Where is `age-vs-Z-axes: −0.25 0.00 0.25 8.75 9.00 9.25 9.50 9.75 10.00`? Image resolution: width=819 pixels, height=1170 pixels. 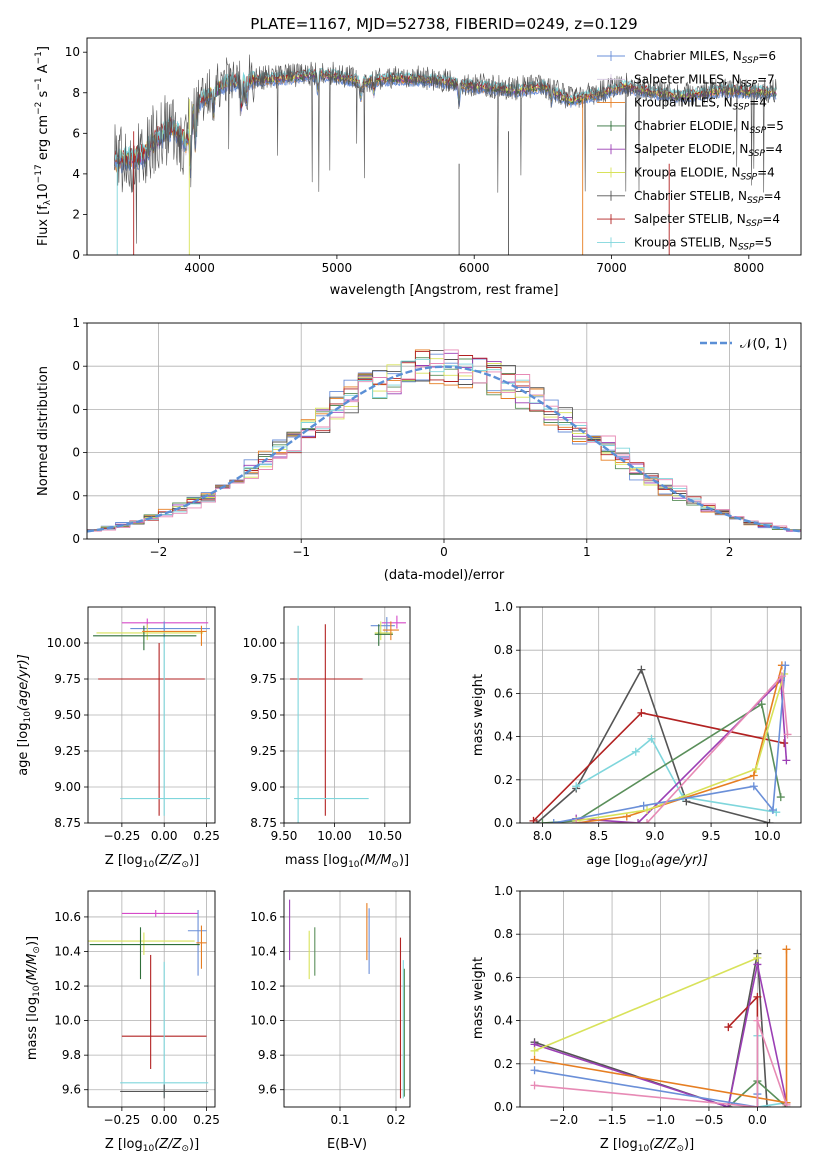
age-vs-Z-axes: −0.25 0.00 0.25 8.75 9.00 9.25 9.50 9.75 10.00 is located at coordinates (133, 724).